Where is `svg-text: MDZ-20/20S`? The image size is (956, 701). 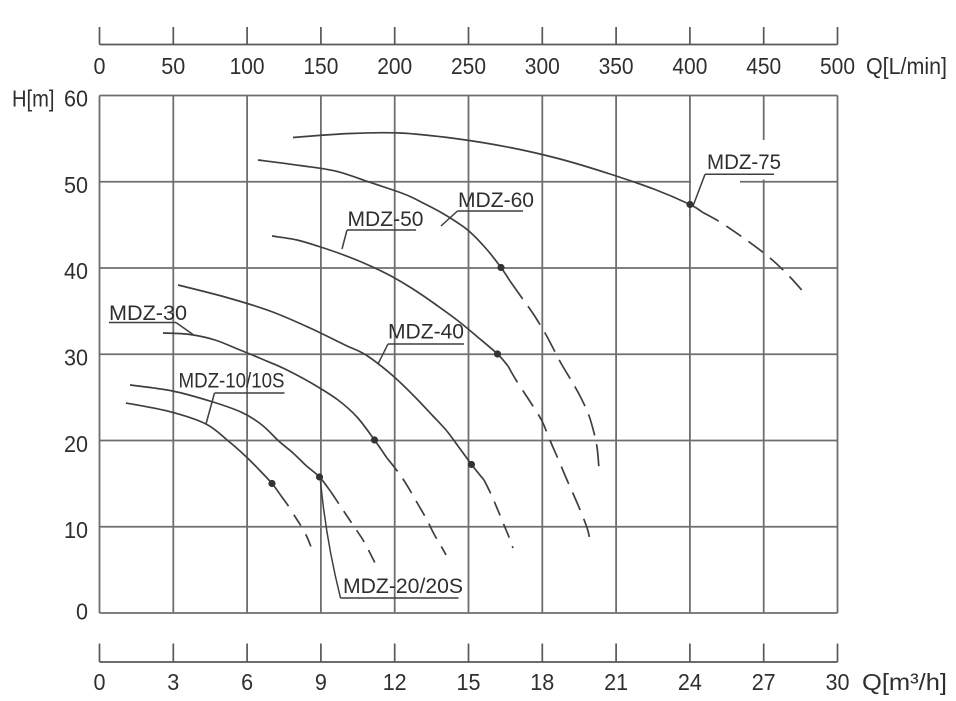 svg-text: MDZ-20/20S is located at coordinates (403, 586).